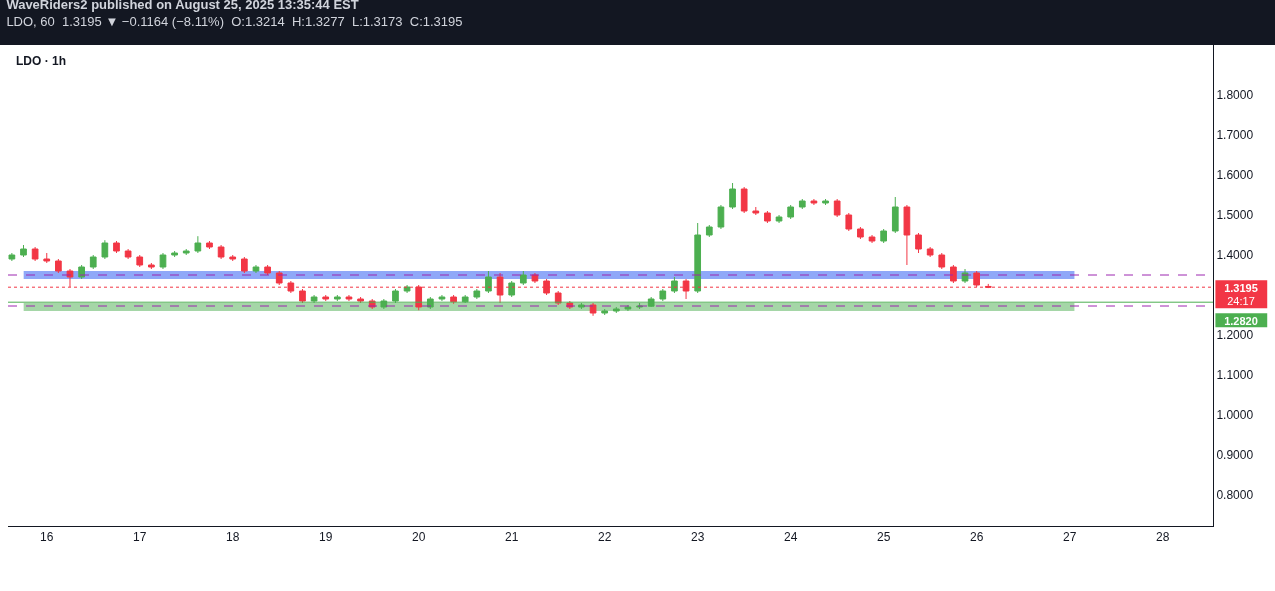  What do you see at coordinates (1235, 415) in the screenshot?
I see `y-tick-label: 1.0000` at bounding box center [1235, 415].